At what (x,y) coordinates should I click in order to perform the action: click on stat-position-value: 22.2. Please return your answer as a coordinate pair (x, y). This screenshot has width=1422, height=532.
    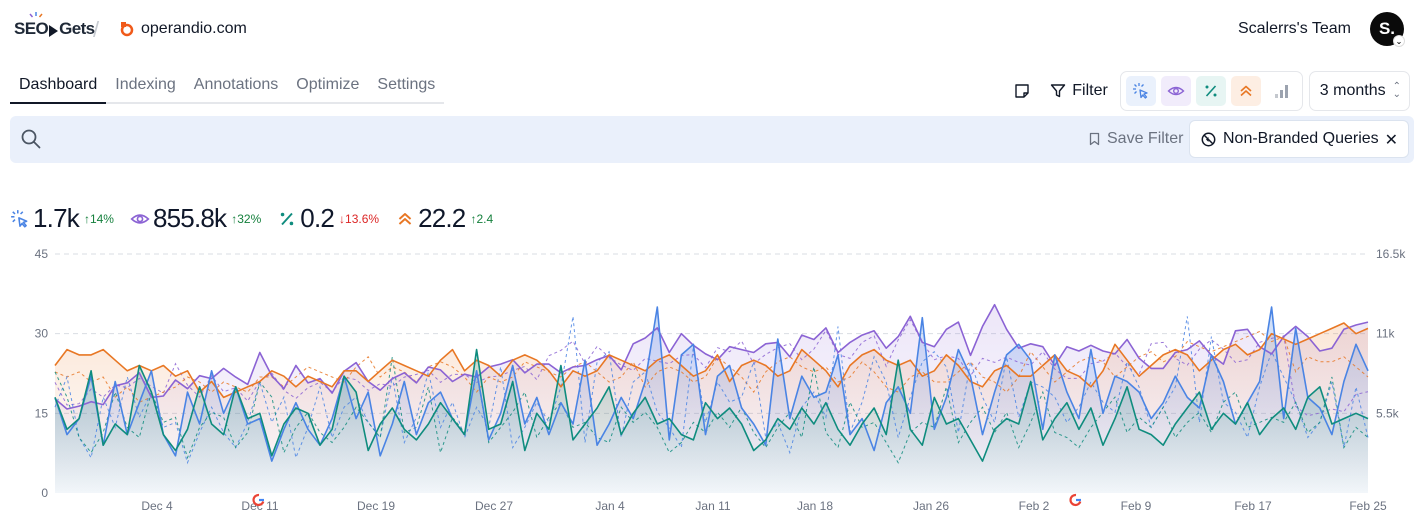
    Looking at the image, I should click on (442, 218).